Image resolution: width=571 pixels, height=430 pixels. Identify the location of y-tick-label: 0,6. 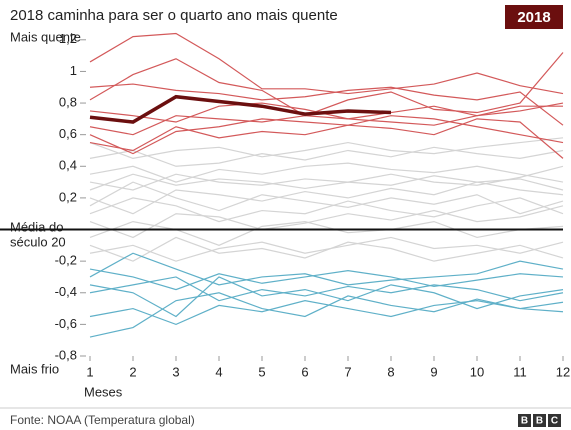
(68, 133).